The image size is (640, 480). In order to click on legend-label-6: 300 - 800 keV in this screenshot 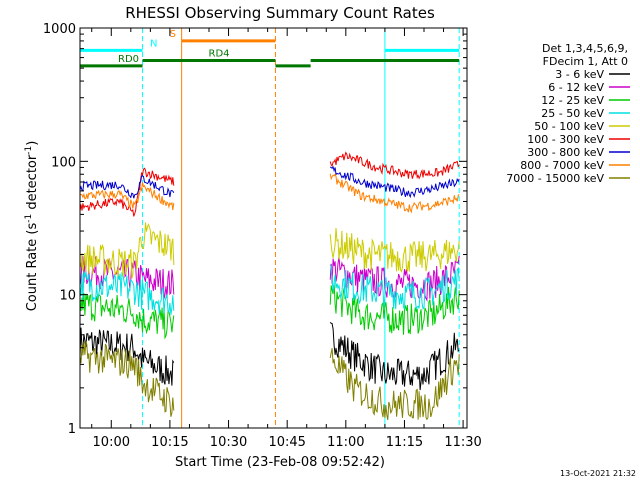, I will do `click(565, 152)`.